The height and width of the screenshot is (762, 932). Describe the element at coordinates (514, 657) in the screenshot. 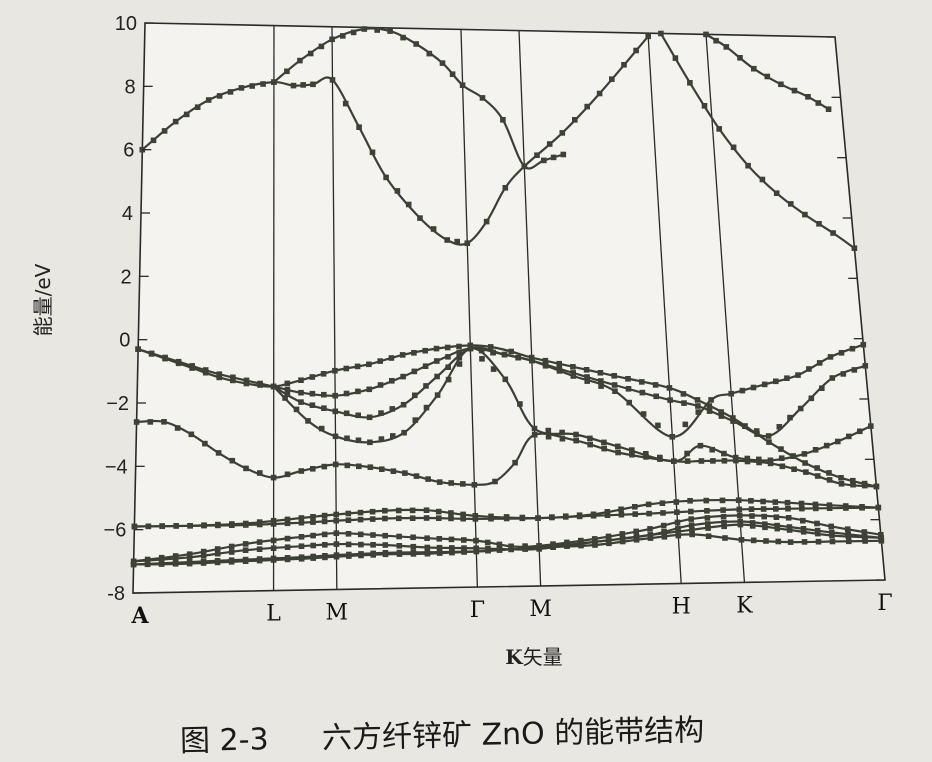

I see `x-axis-title-bold: K` at that location.